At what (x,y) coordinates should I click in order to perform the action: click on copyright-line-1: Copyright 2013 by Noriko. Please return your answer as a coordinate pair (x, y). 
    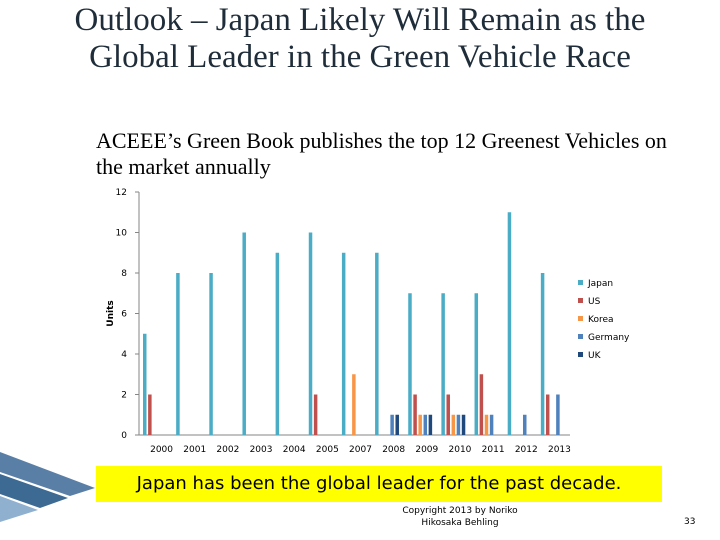
    Looking at the image, I should click on (460, 511).